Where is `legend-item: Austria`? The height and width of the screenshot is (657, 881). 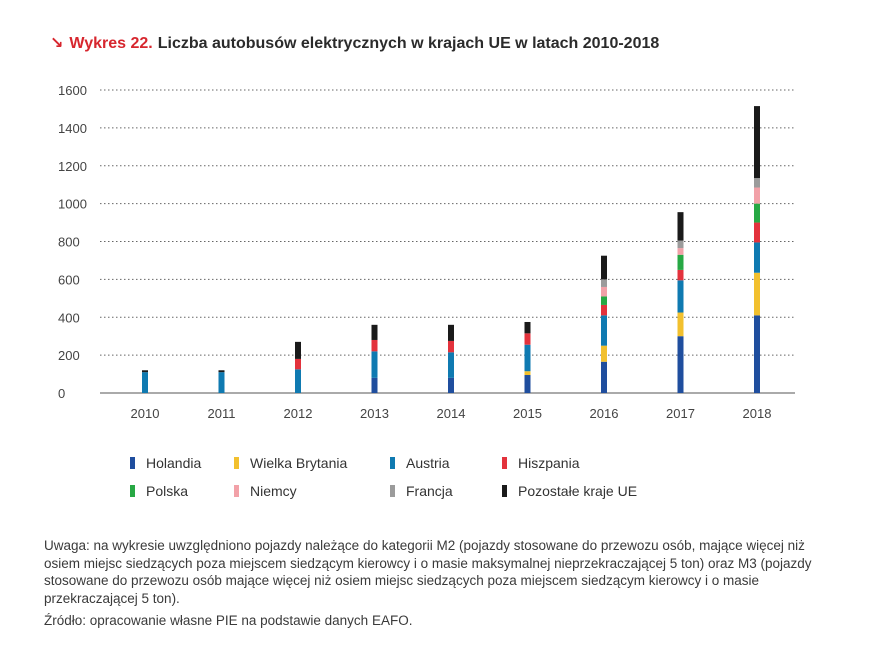 legend-item: Austria is located at coordinates (446, 463).